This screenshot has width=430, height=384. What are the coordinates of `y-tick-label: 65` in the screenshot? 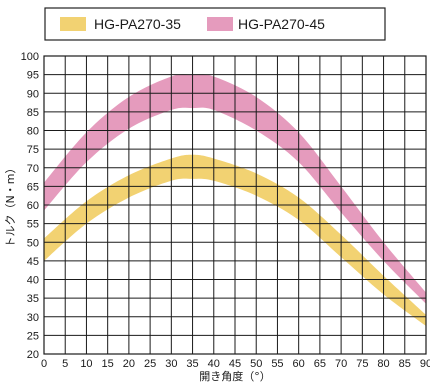 It's located at (33, 187).